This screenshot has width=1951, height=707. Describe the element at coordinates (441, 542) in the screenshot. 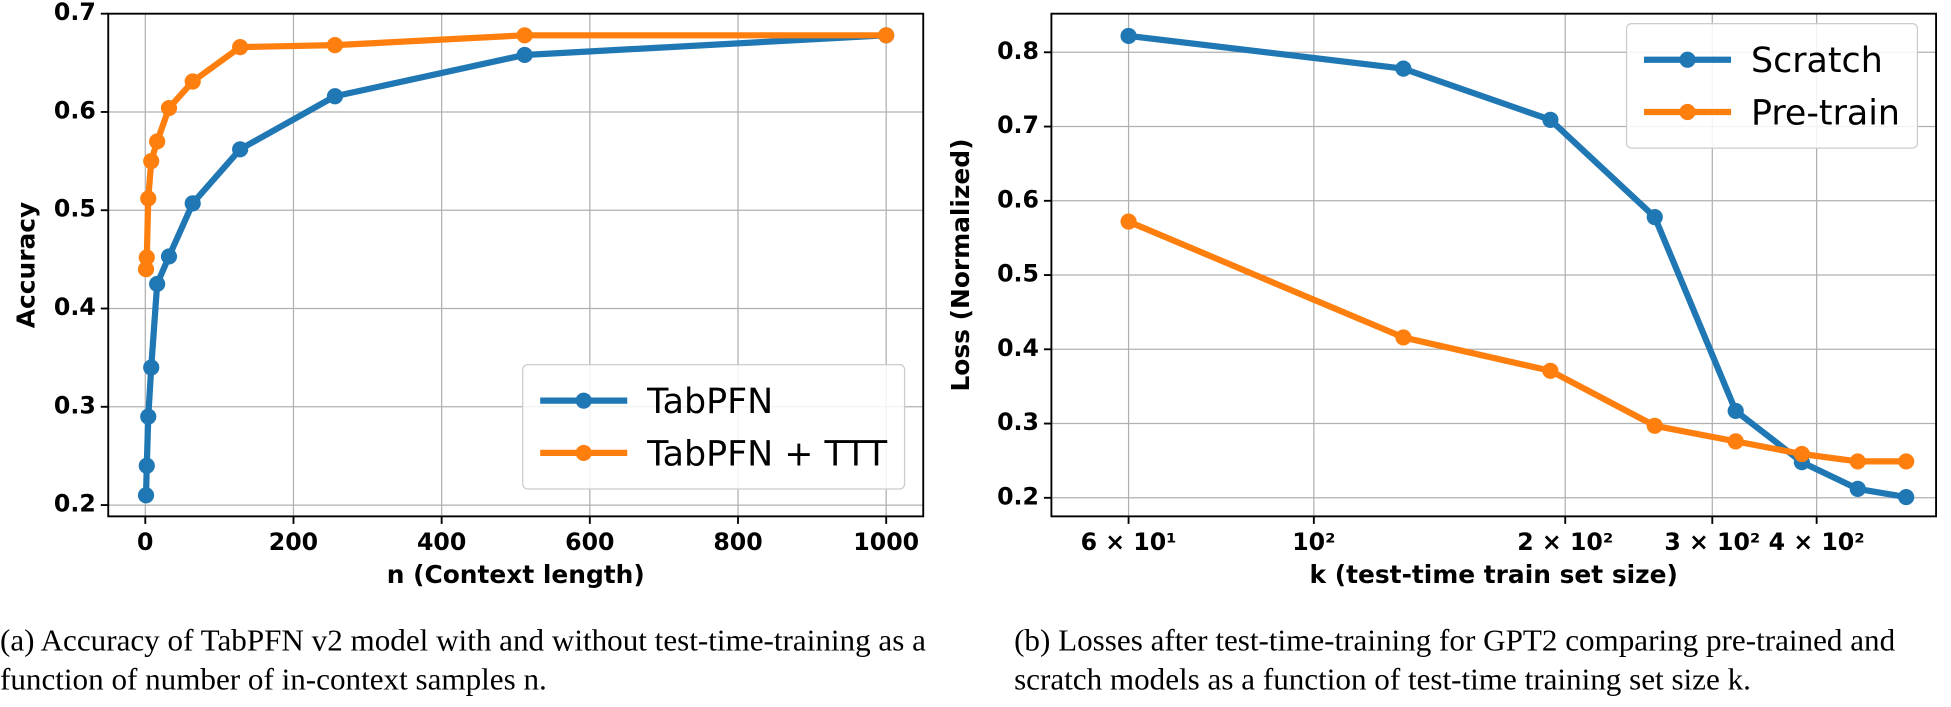

I see `x-tick-label: 400` at that location.